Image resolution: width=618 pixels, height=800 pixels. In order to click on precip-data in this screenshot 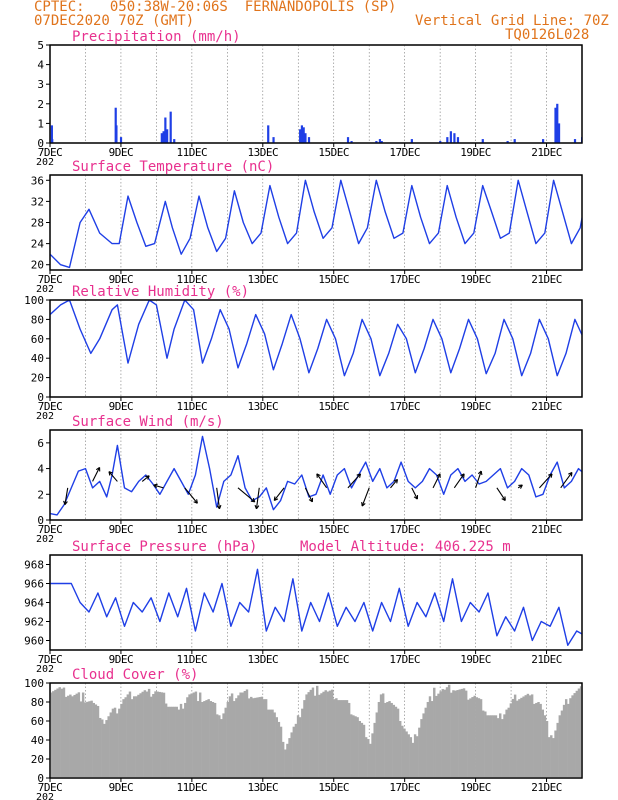, I will do `click(319, 123)`.